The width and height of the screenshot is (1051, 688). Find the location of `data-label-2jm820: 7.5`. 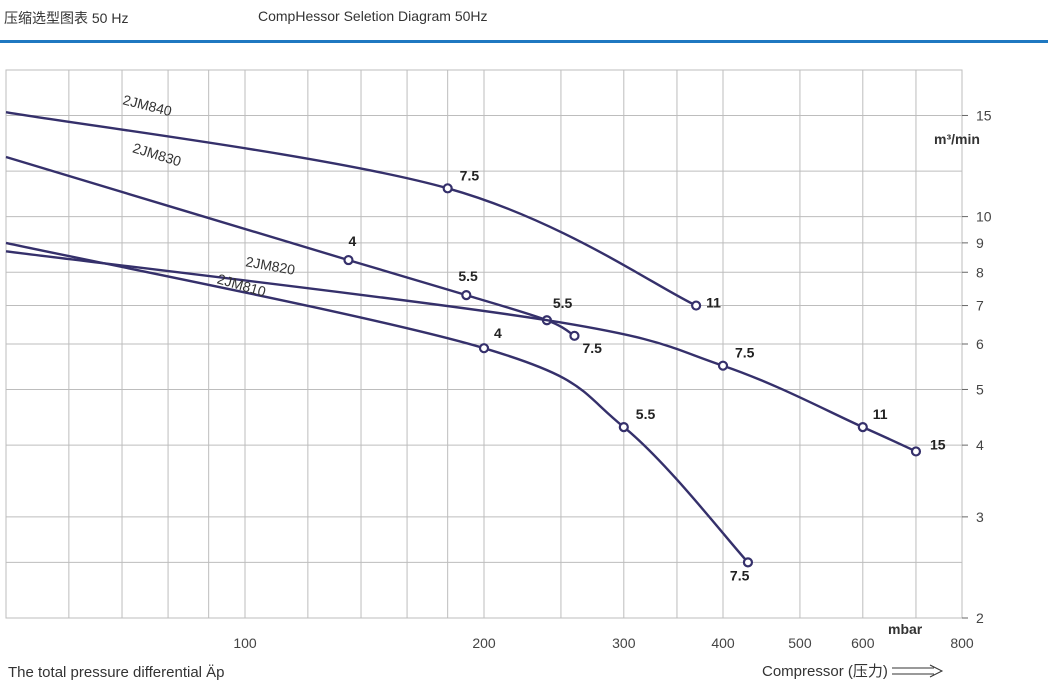

data-label-2jm820: 7.5 is located at coordinates (745, 353).